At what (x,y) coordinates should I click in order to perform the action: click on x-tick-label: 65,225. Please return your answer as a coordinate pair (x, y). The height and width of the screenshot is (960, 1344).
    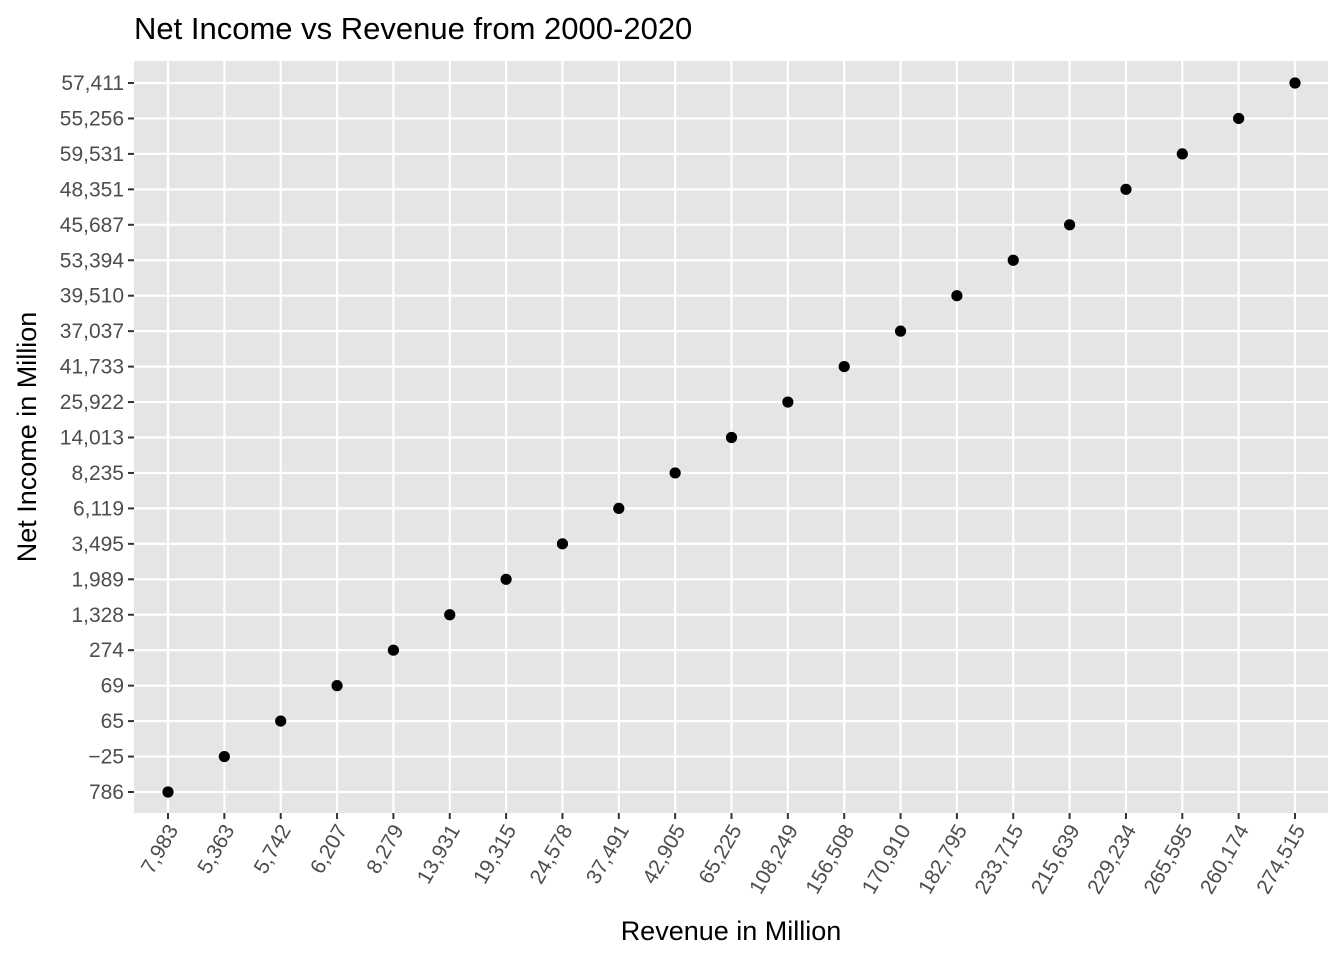
    Looking at the image, I should click on (721, 854).